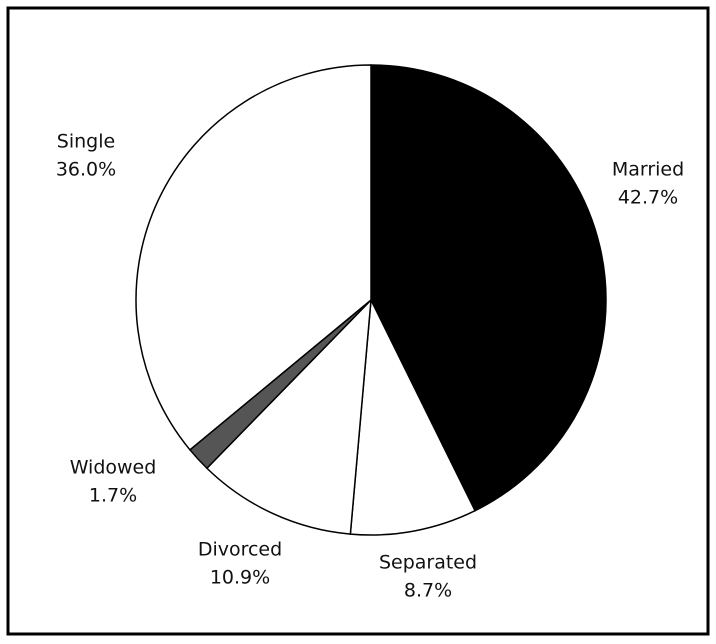  What do you see at coordinates (648, 170) in the screenshot?
I see `slice-category-label: Married` at bounding box center [648, 170].